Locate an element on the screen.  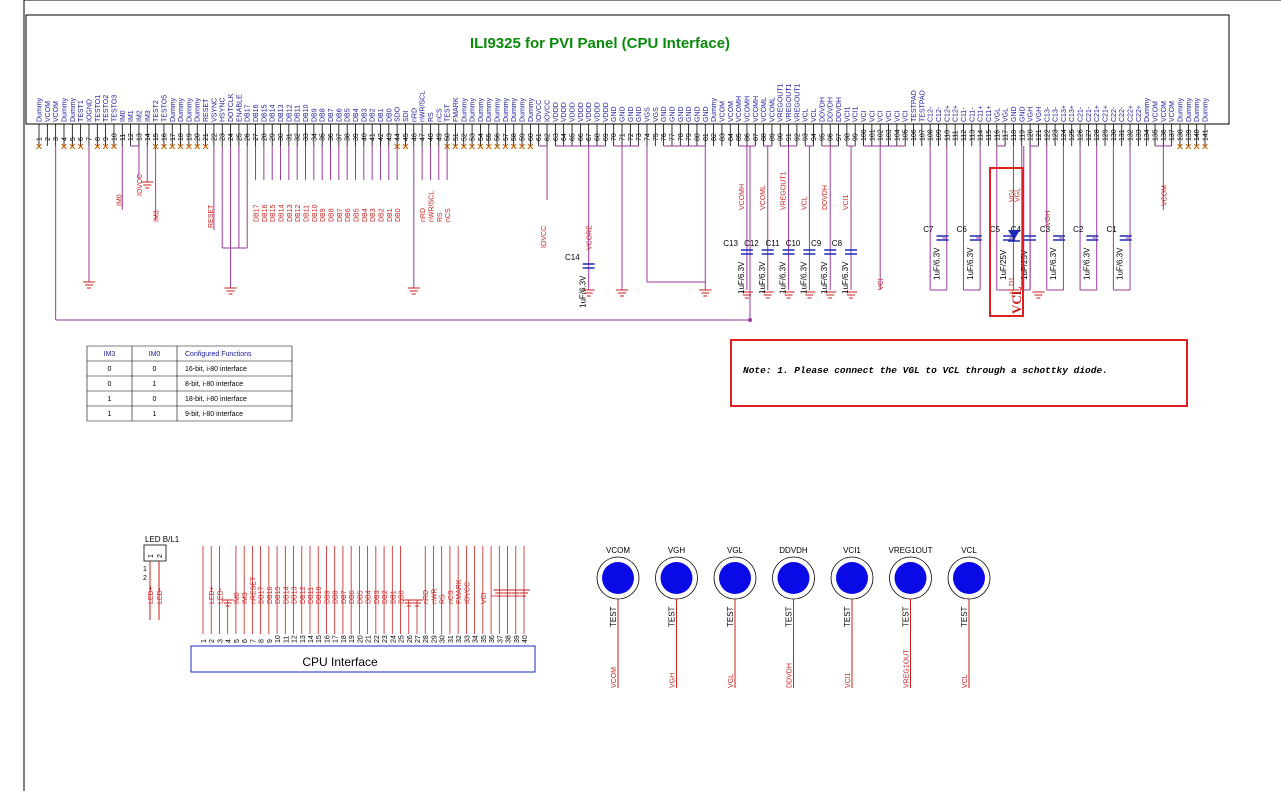
cpu-pin-number: 17 is located at coordinates (336, 639).